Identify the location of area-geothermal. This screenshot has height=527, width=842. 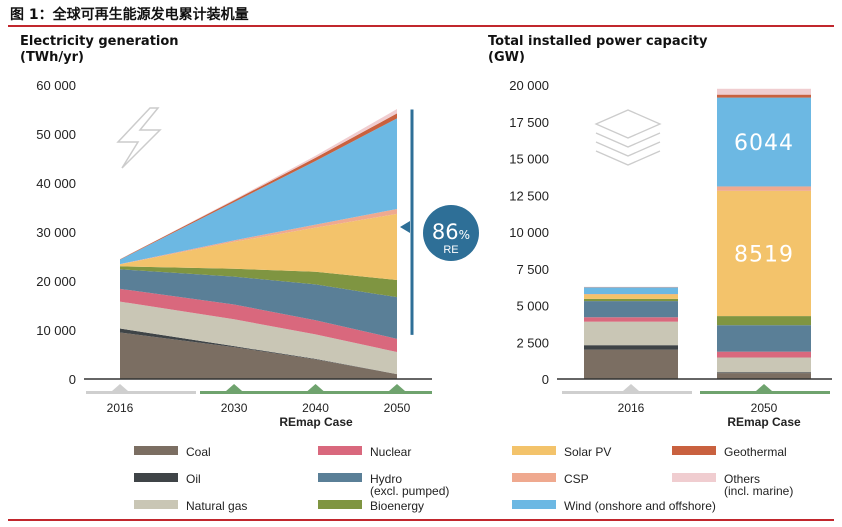
(258, 186).